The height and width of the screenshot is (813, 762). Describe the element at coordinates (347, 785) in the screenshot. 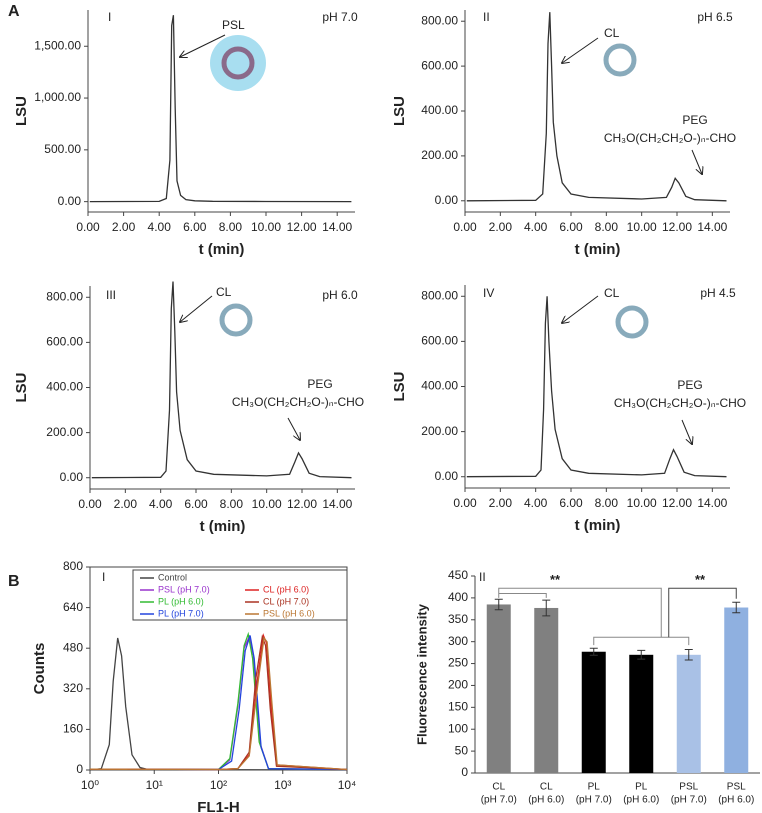

I see `x-tick-label: 10⁴` at that location.